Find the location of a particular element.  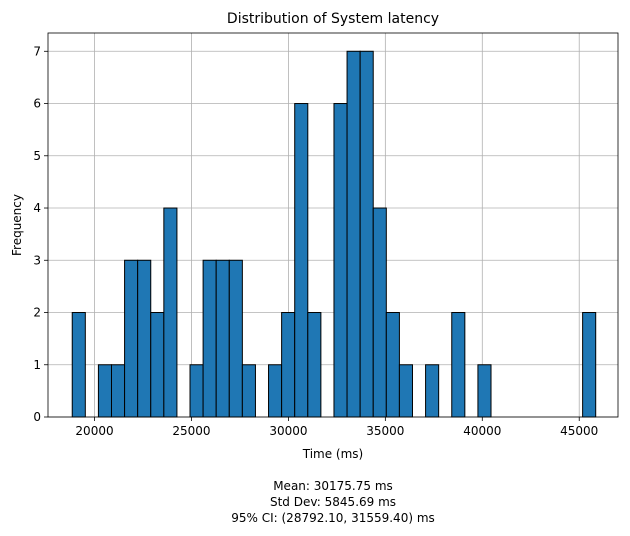

y-tick-label: 2 is located at coordinates (37, 313).